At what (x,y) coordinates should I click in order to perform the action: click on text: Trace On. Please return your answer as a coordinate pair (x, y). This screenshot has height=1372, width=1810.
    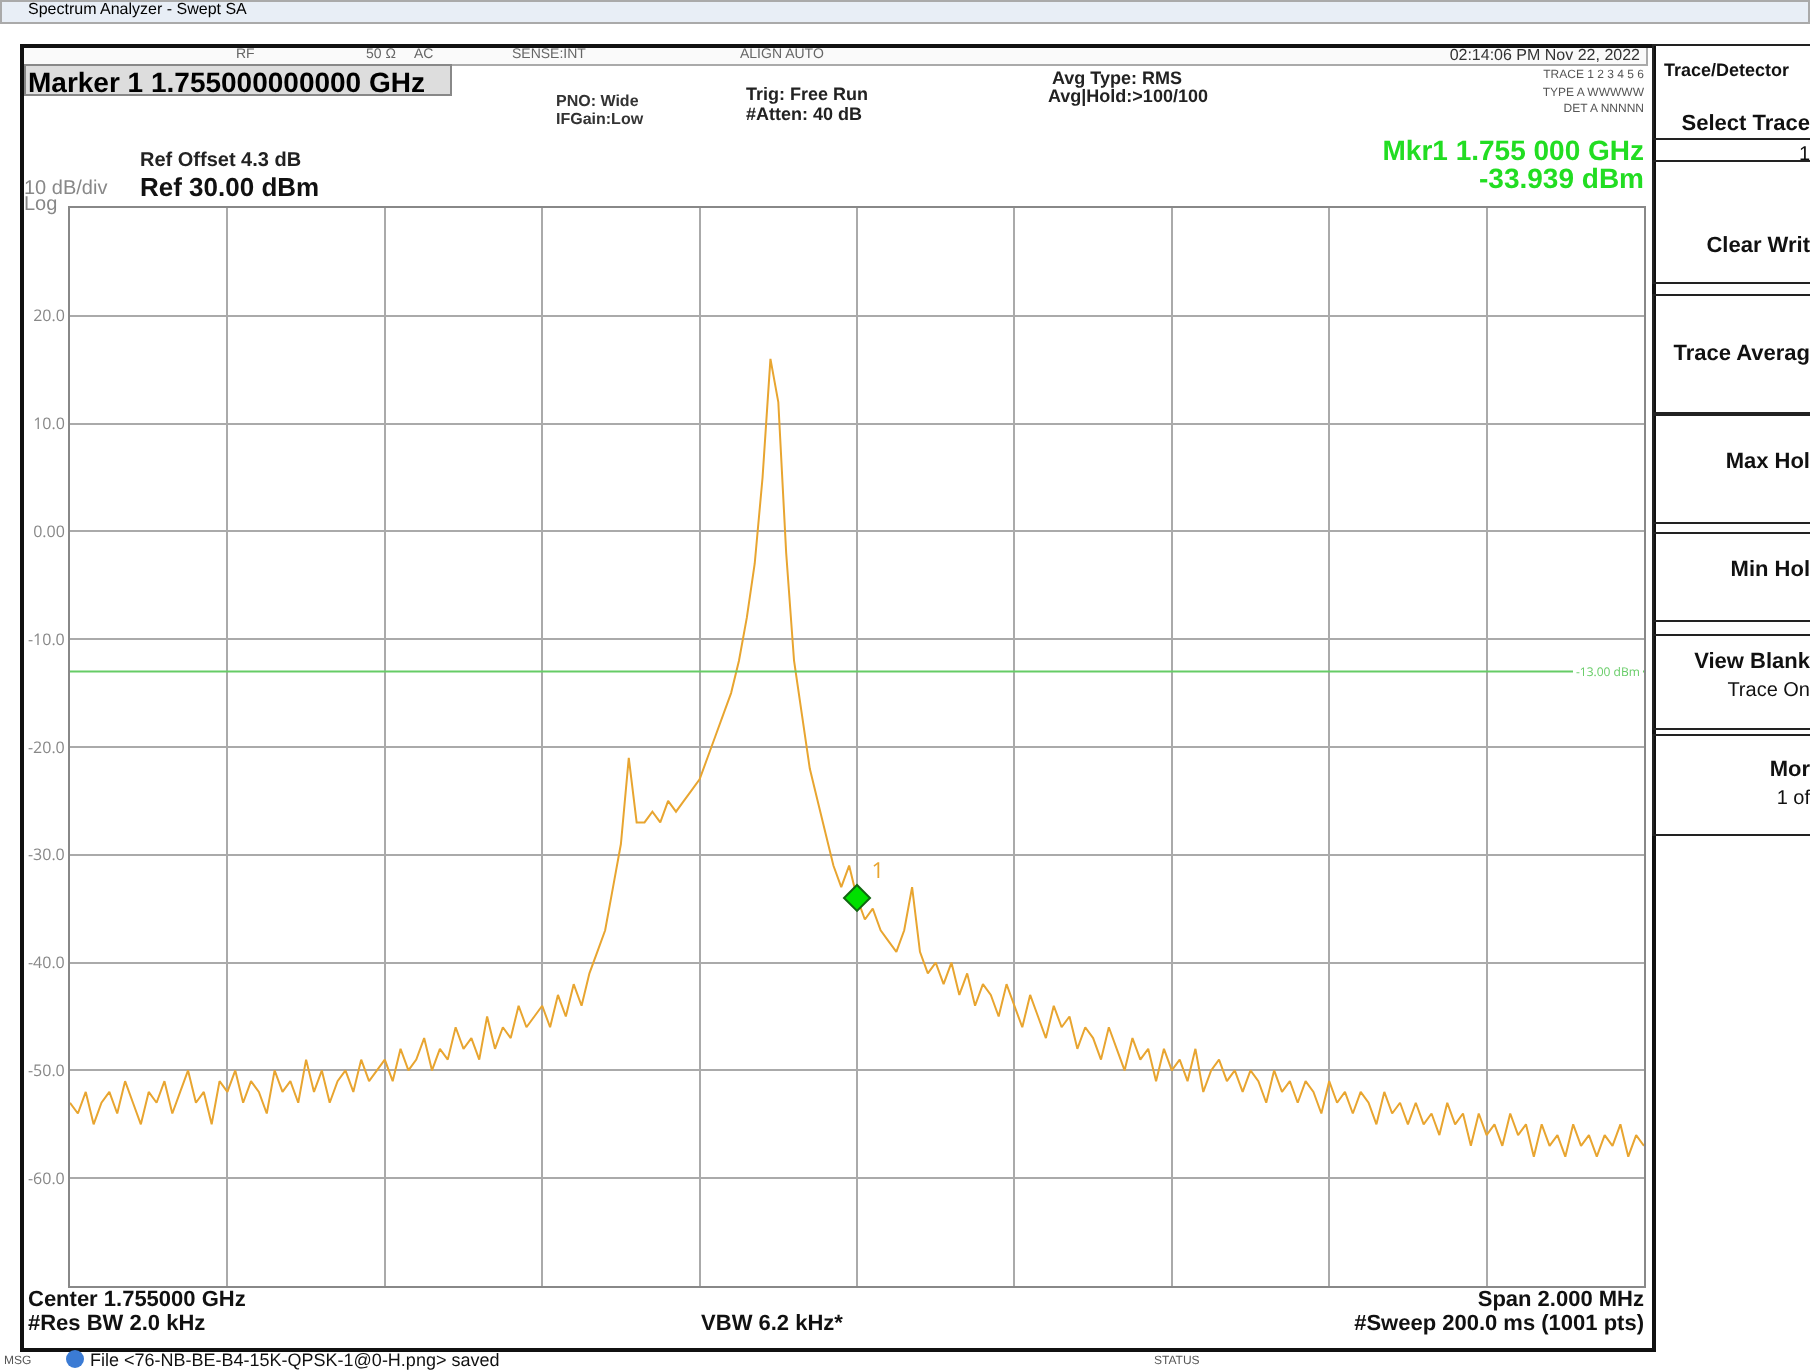
    Looking at the image, I should click on (1768, 691).